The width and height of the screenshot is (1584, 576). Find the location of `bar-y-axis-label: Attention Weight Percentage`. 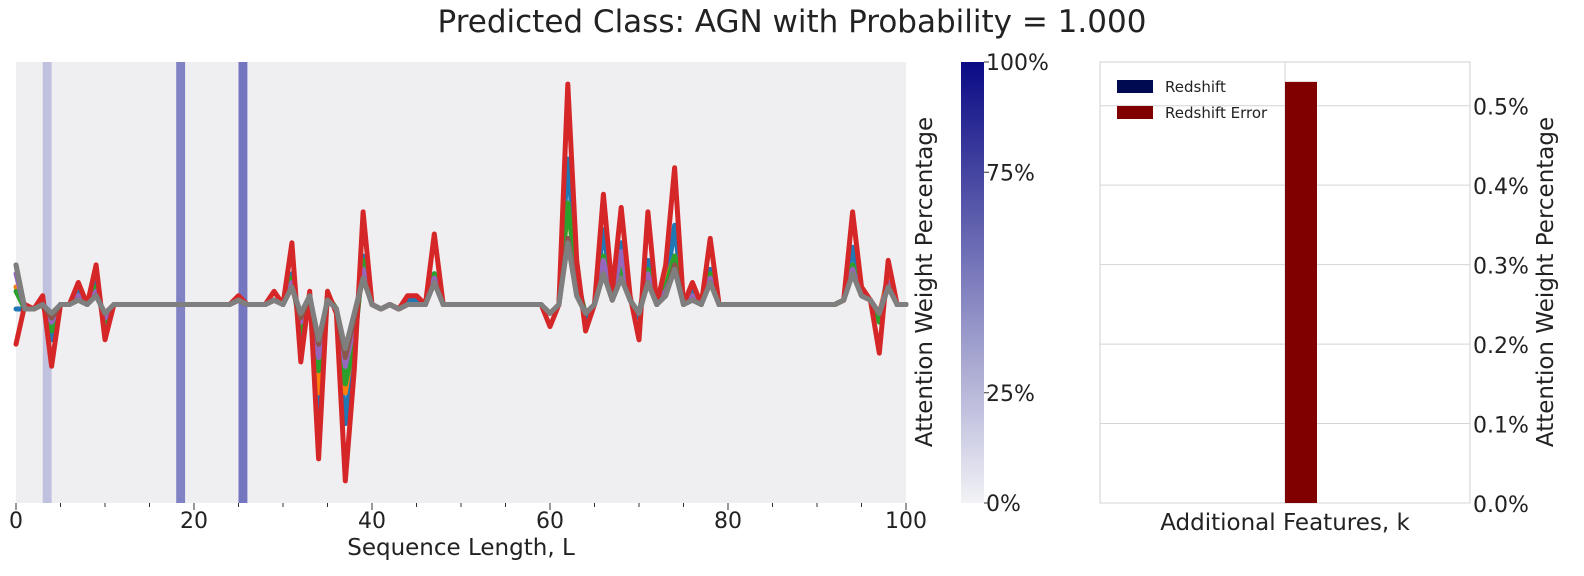

bar-y-axis-label: Attention Weight Percentage is located at coordinates (1546, 282).